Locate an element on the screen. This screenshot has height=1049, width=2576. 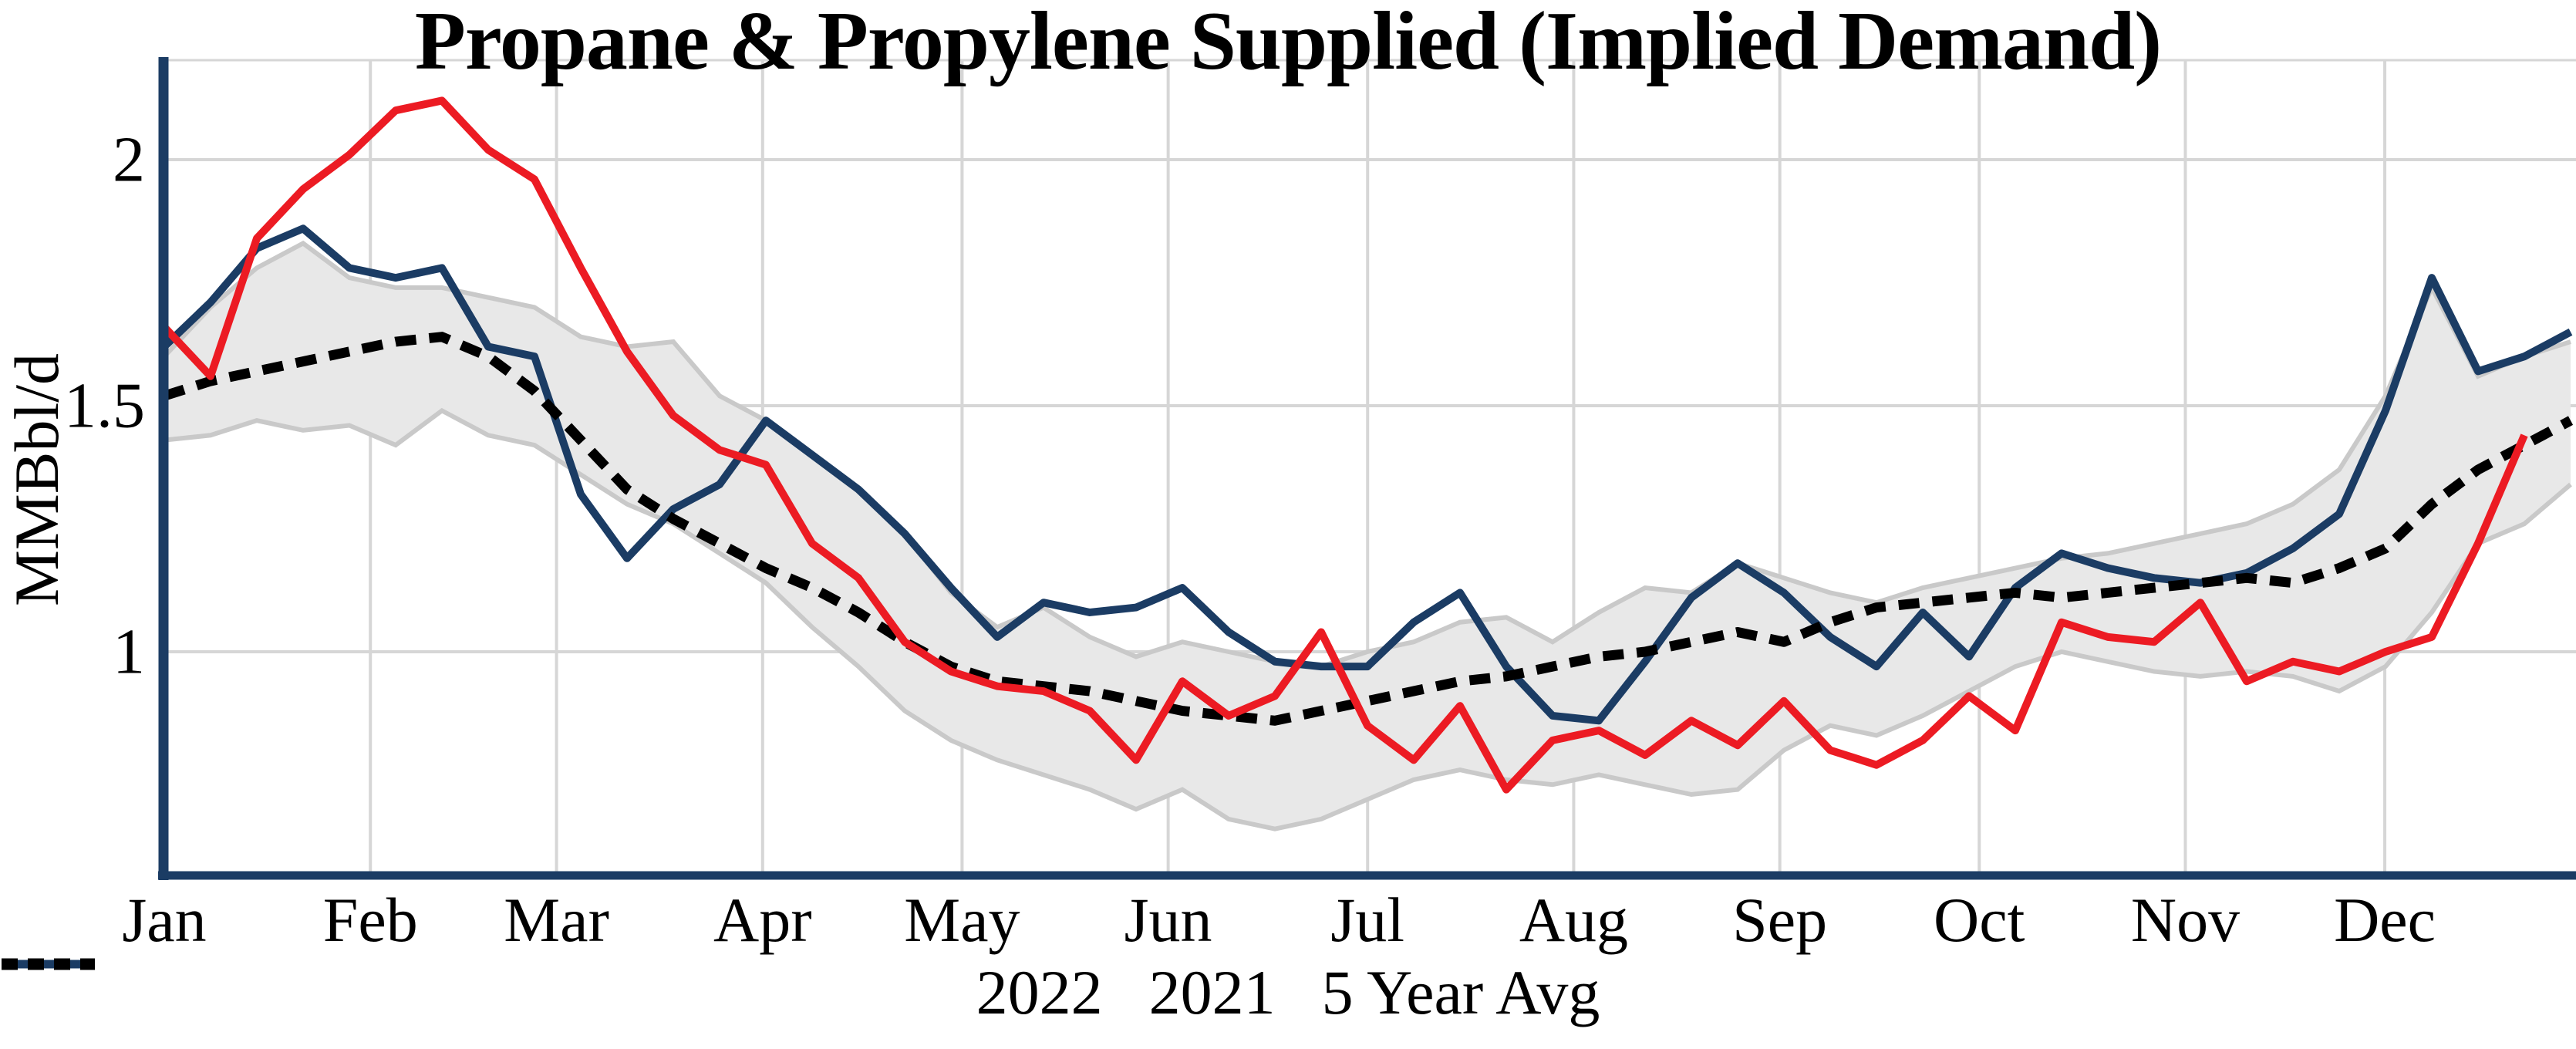
x-tick-label-apr: Apr is located at coordinates (762, 920).